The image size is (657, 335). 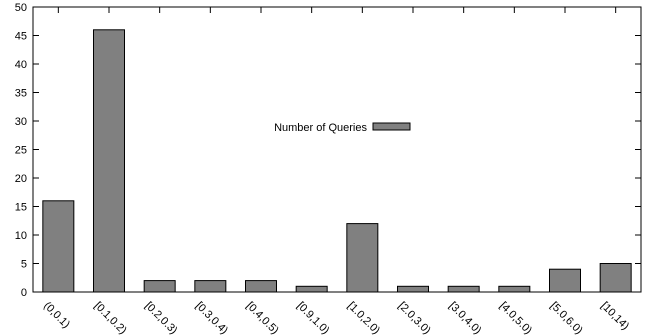 I want to click on y-tick-label: 40, so click(x=21, y=65).